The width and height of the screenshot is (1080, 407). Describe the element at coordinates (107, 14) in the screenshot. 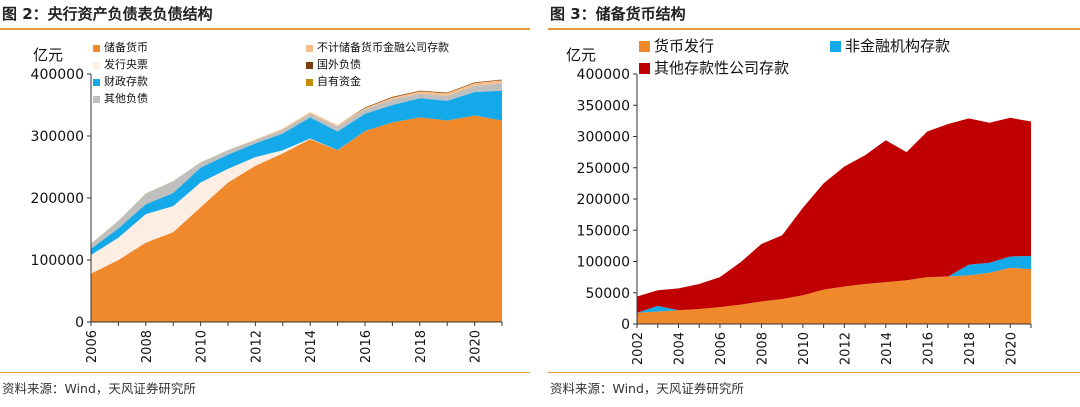

I see `figure-2-title: 图 2：央行资产负债表负债结构` at that location.